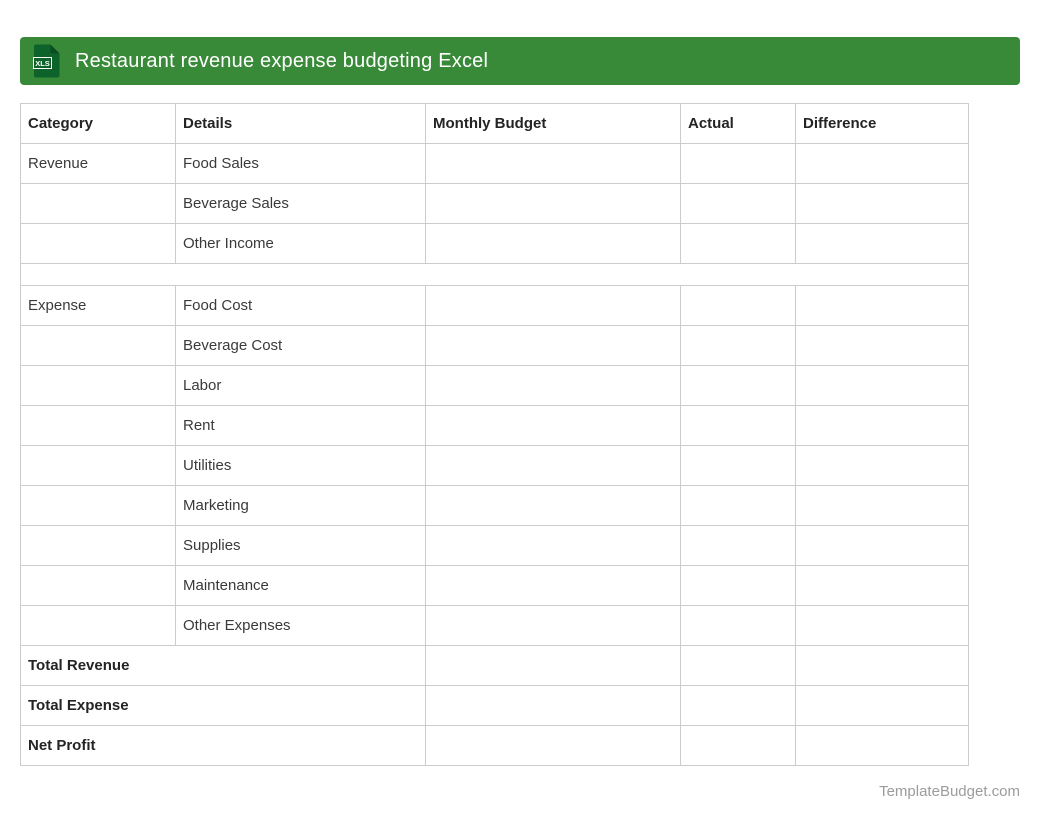  What do you see at coordinates (300, 585) in the screenshot?
I see `cell-details: Maintenance` at bounding box center [300, 585].